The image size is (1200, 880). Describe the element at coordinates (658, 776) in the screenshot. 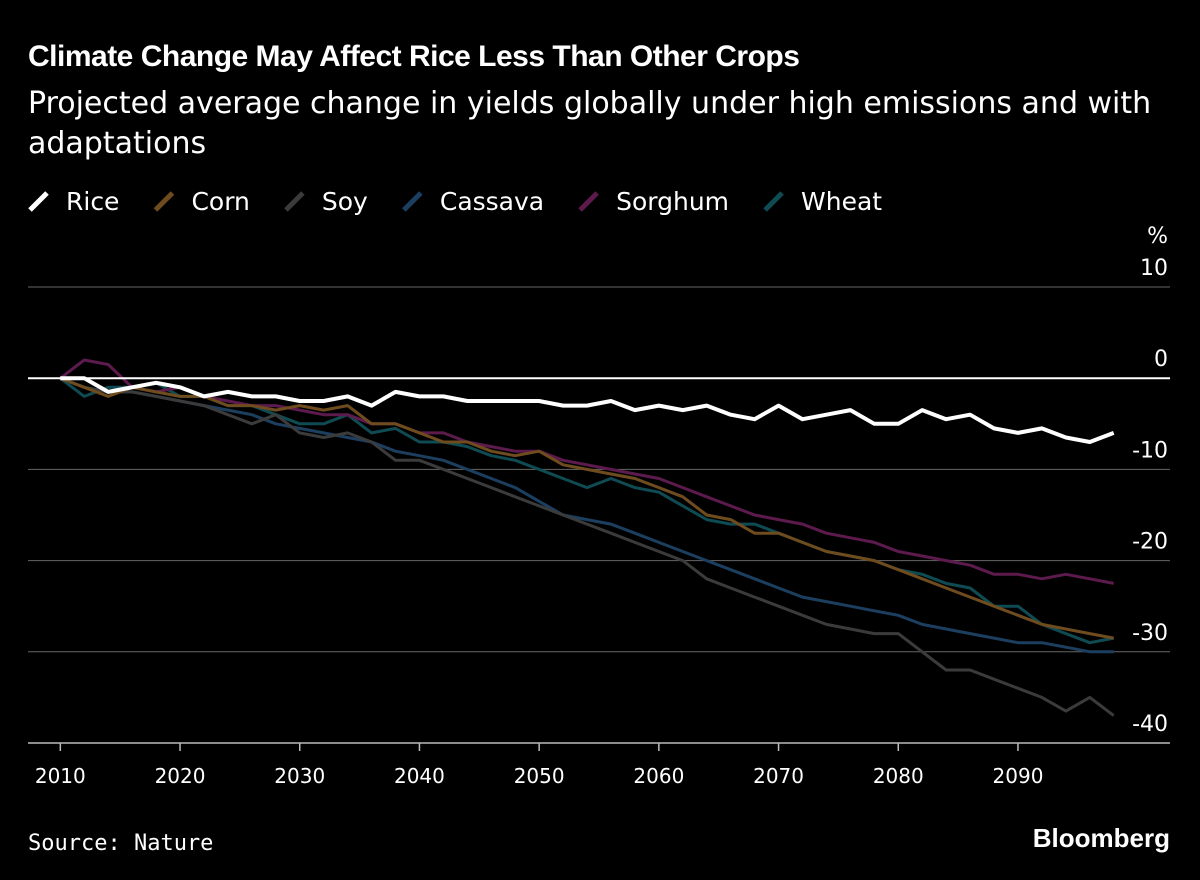

I see `x-tick-label: 2060` at that location.